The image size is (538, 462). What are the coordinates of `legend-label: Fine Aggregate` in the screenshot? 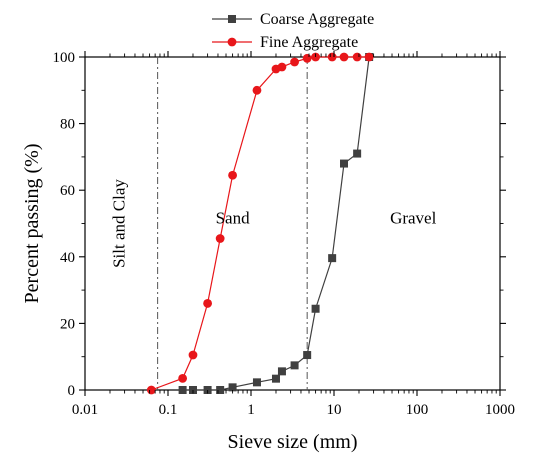 It's located at (309, 42).